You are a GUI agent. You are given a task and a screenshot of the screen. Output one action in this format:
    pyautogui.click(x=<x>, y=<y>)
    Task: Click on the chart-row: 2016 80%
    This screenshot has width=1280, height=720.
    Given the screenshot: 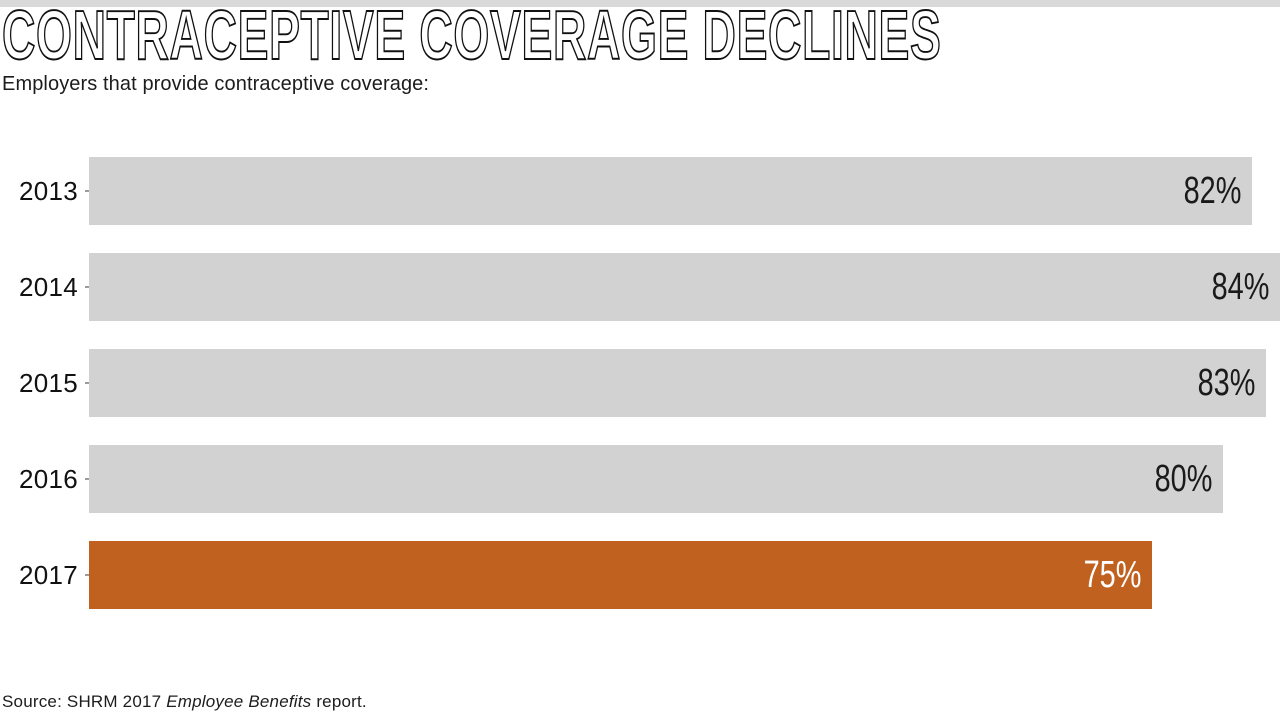 What is the action you would take?
    pyautogui.click(x=640, y=479)
    